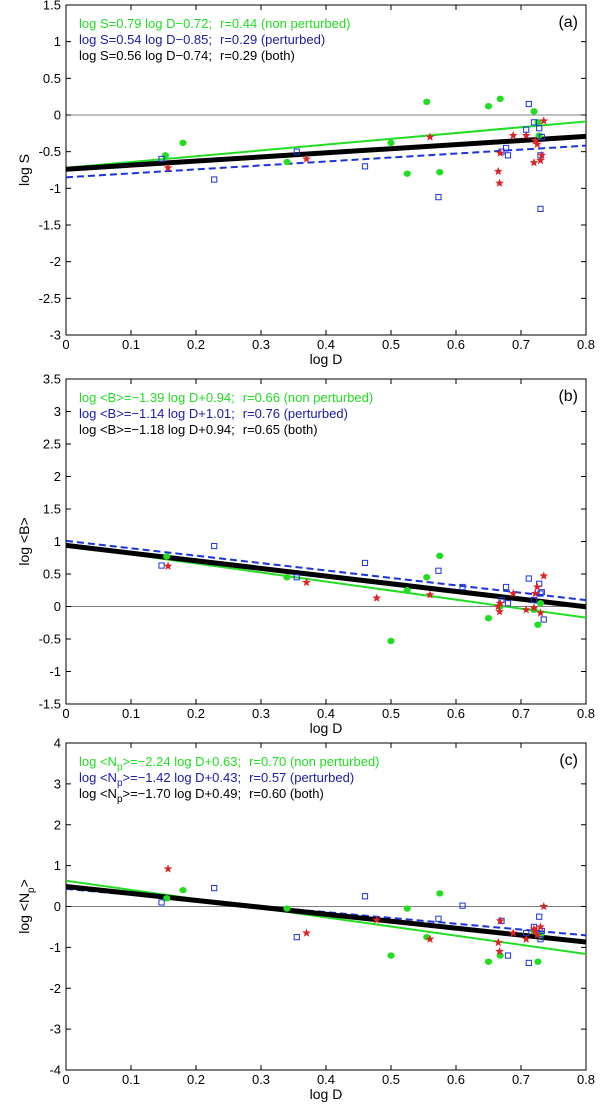 This screenshot has width=600, height=1109. What do you see at coordinates (50, 298) in the screenshot?
I see `y-tick-label: -2.5` at bounding box center [50, 298].